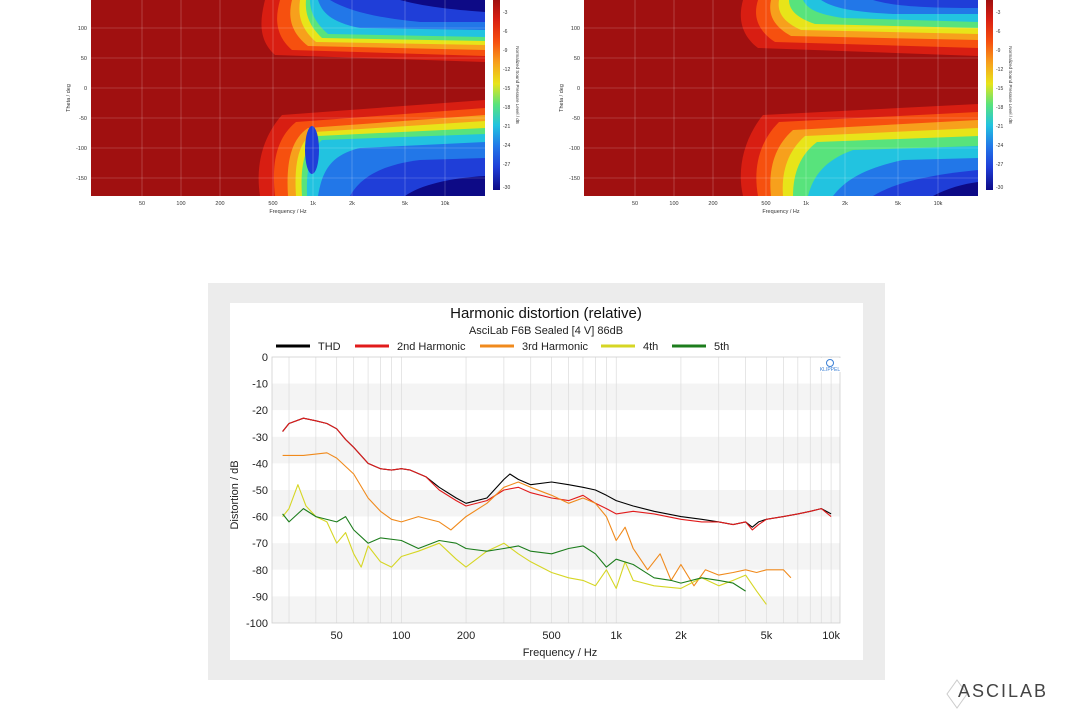 The image size is (1080, 716). I want to click on x-axis-ticks: 50 100 200 500 1k 2k 5k 10k, so click(586, 636).